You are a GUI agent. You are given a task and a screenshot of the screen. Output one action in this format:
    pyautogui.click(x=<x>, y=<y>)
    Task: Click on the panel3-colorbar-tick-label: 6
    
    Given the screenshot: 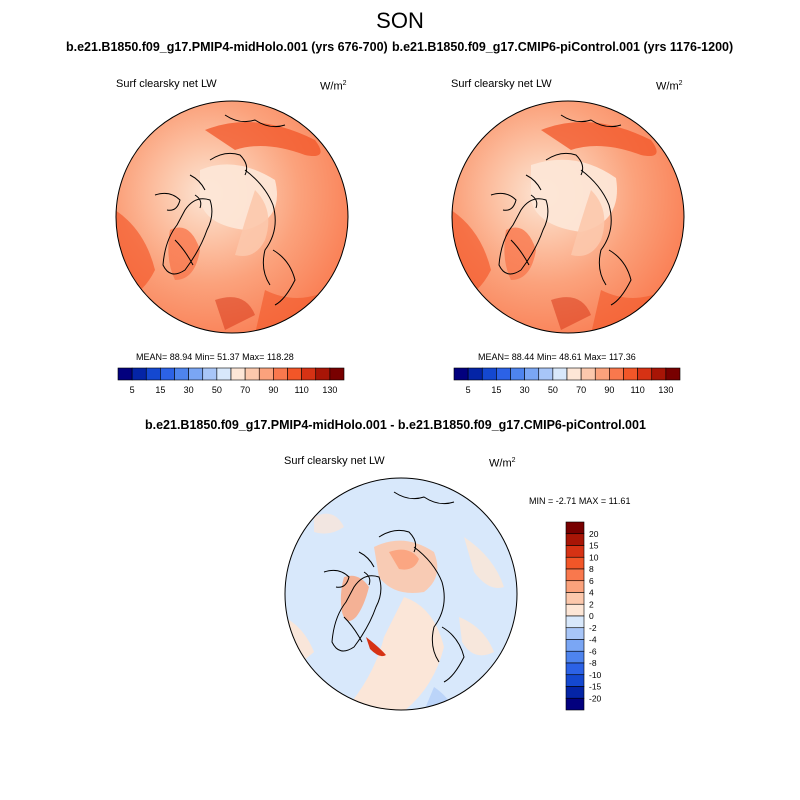 What is the action you would take?
    pyautogui.click(x=591, y=581)
    